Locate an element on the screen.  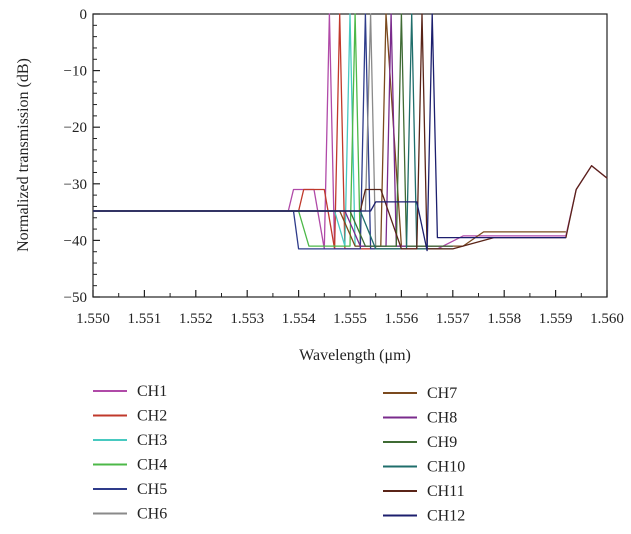
x-tick-label: 1.552 is located at coordinates (196, 319).